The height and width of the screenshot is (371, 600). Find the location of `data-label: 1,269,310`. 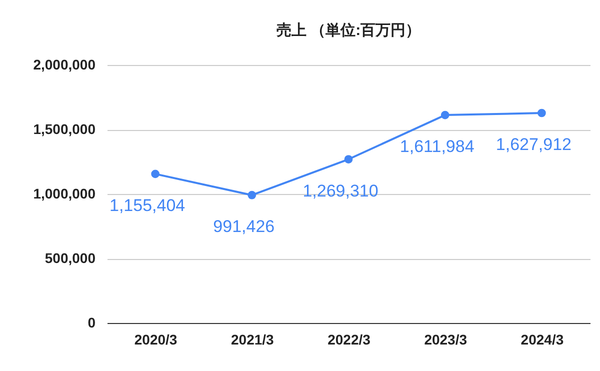

data-label: 1,269,310 is located at coordinates (340, 190).